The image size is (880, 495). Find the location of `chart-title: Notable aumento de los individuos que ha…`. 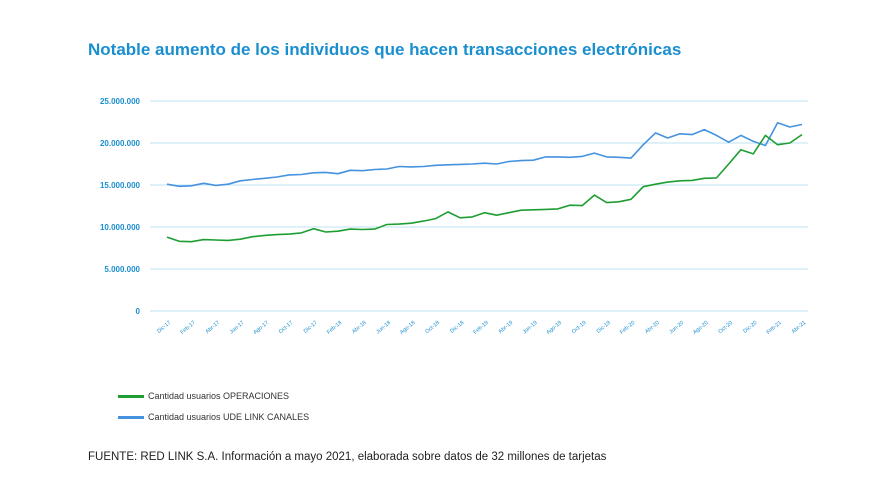

chart-title: Notable aumento de los individuos que ha… is located at coordinates (385, 49).